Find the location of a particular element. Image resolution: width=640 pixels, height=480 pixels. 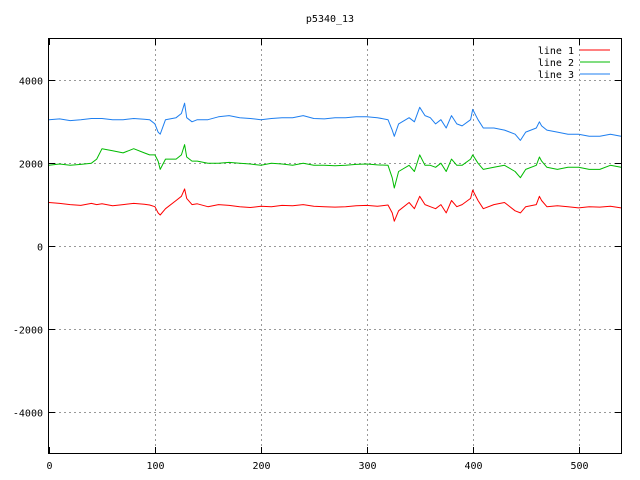

chart-title: p5340_13 is located at coordinates (330, 19).